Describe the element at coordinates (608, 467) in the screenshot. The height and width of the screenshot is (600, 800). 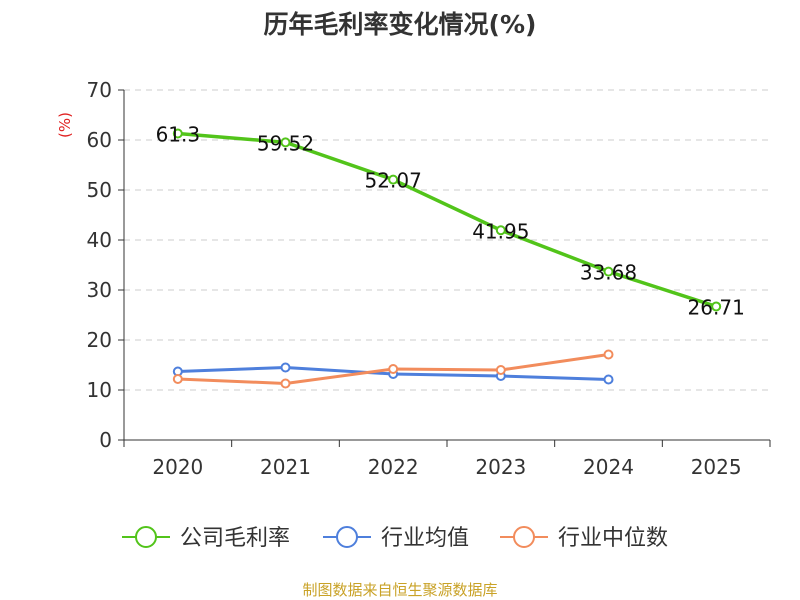
I see `x-tick-label: 2024` at that location.